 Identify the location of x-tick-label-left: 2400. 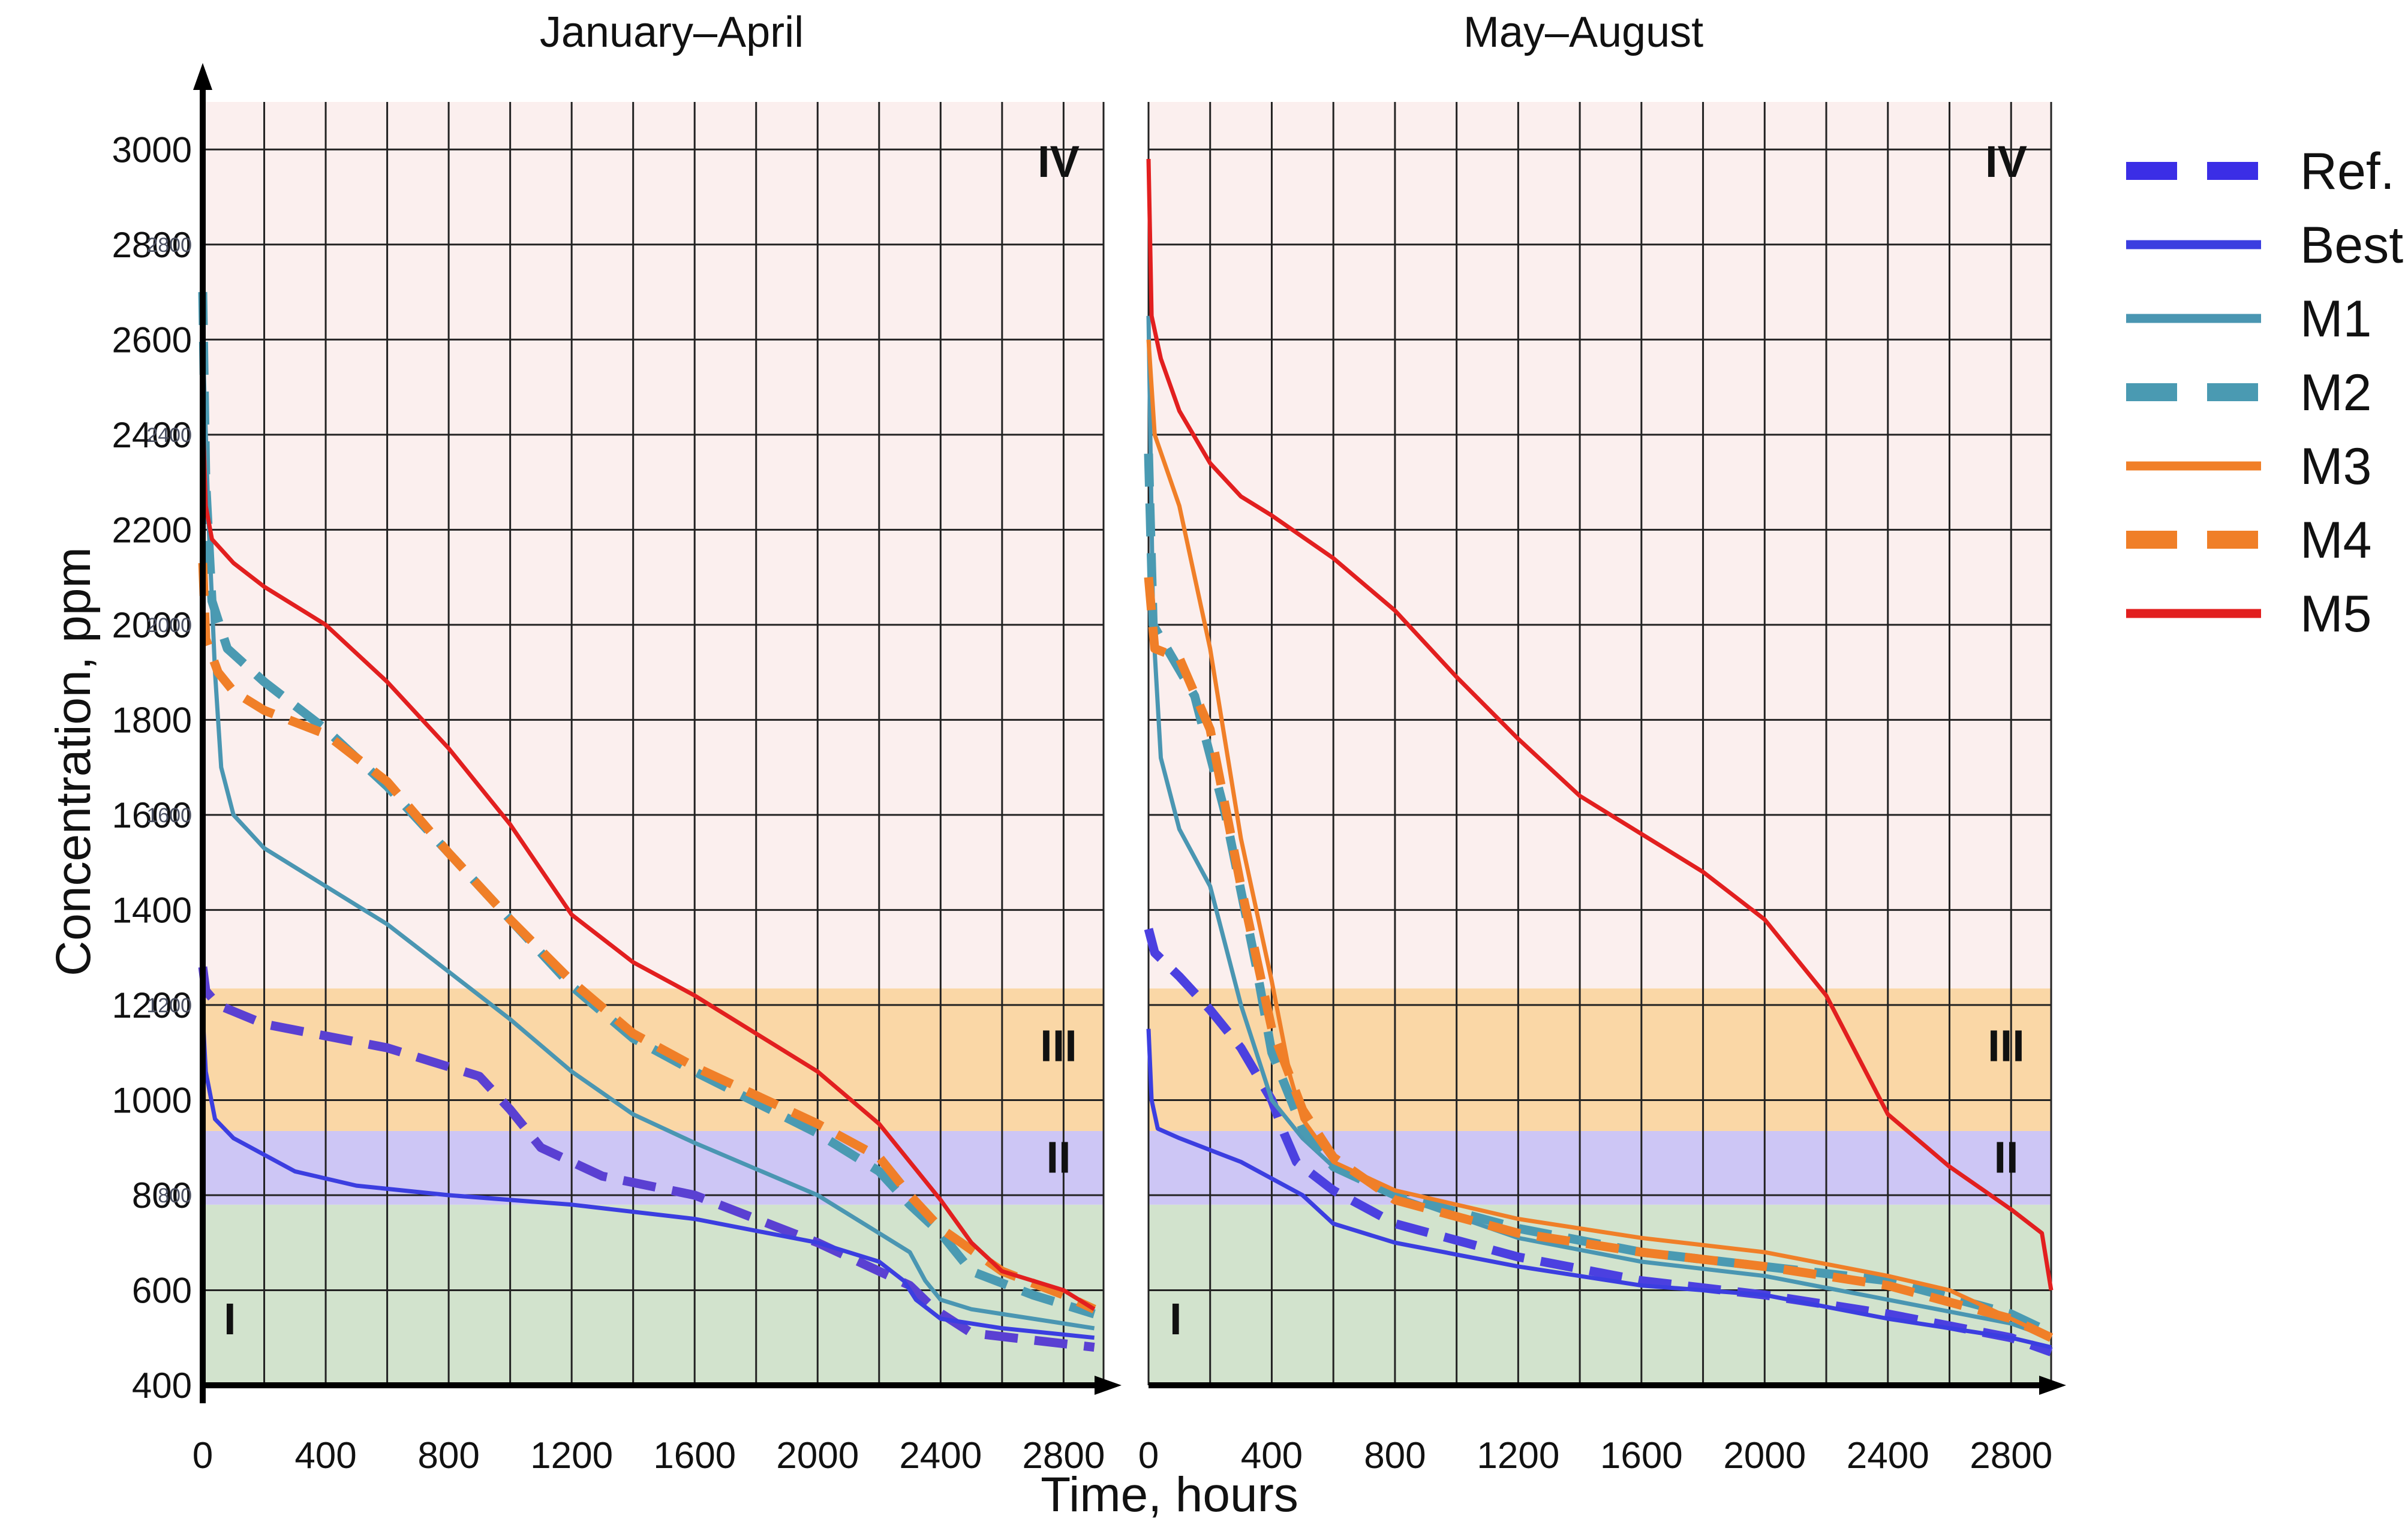
(940, 1456).